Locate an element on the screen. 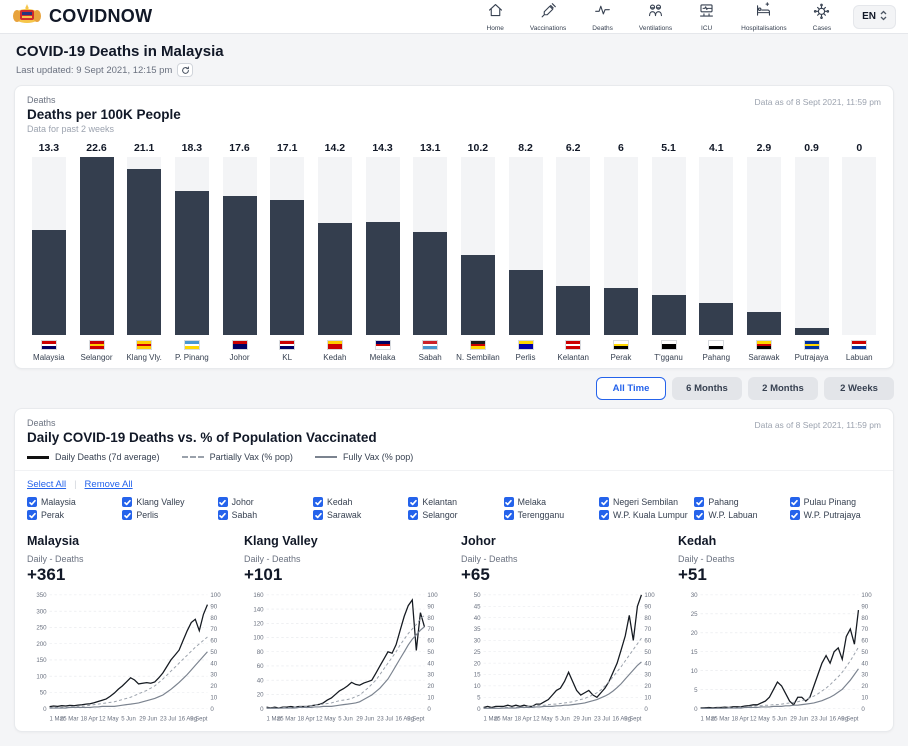  brand: COVIDNOW is located at coordinates (82, 16).